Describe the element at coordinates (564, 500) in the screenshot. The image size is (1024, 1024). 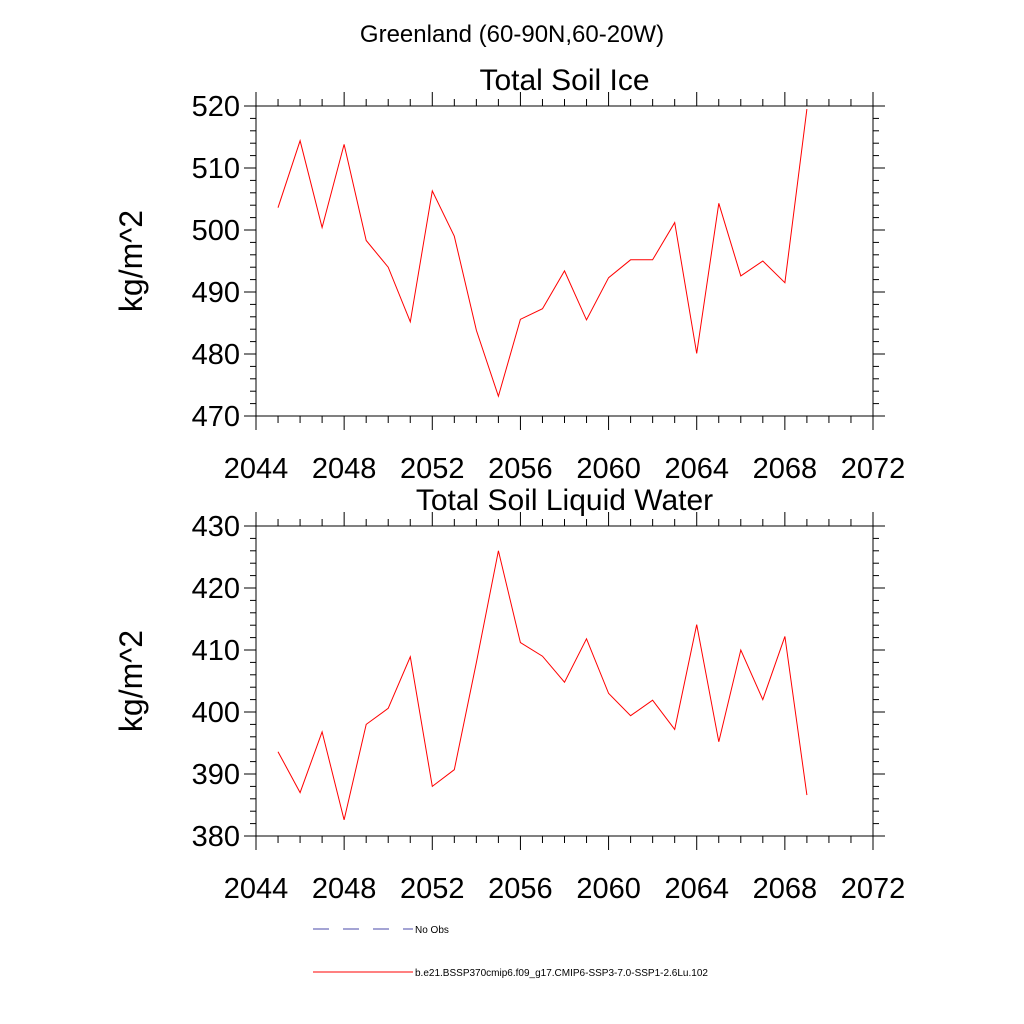
I see `chart-title: Total Soil Liquid Water` at that location.